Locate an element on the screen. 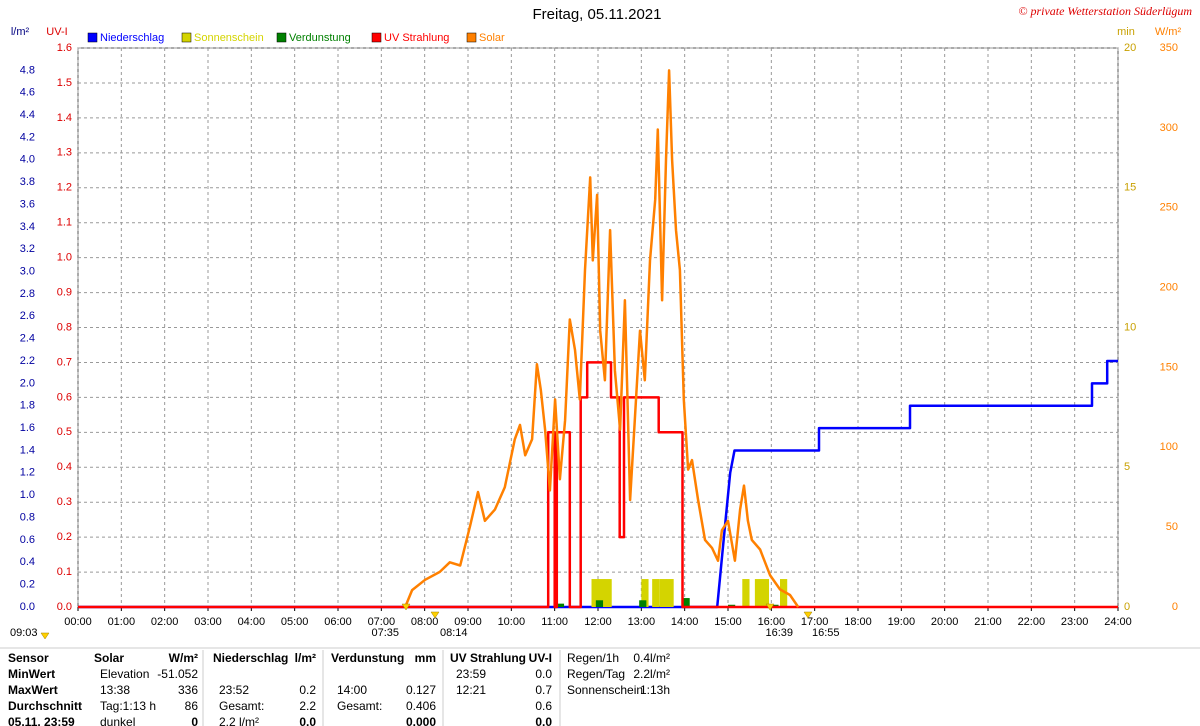 The image size is (1200, 726). sun-marker-label: 09:03 is located at coordinates (24, 633).